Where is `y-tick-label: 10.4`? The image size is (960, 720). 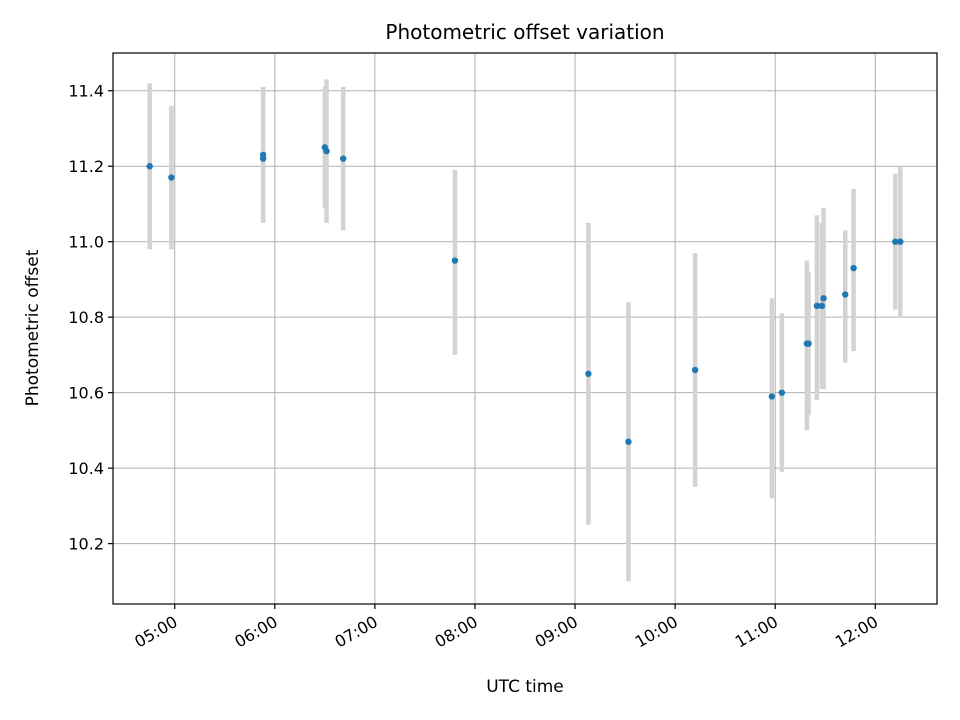
y-tick-label: 10.4 is located at coordinates (86, 468).